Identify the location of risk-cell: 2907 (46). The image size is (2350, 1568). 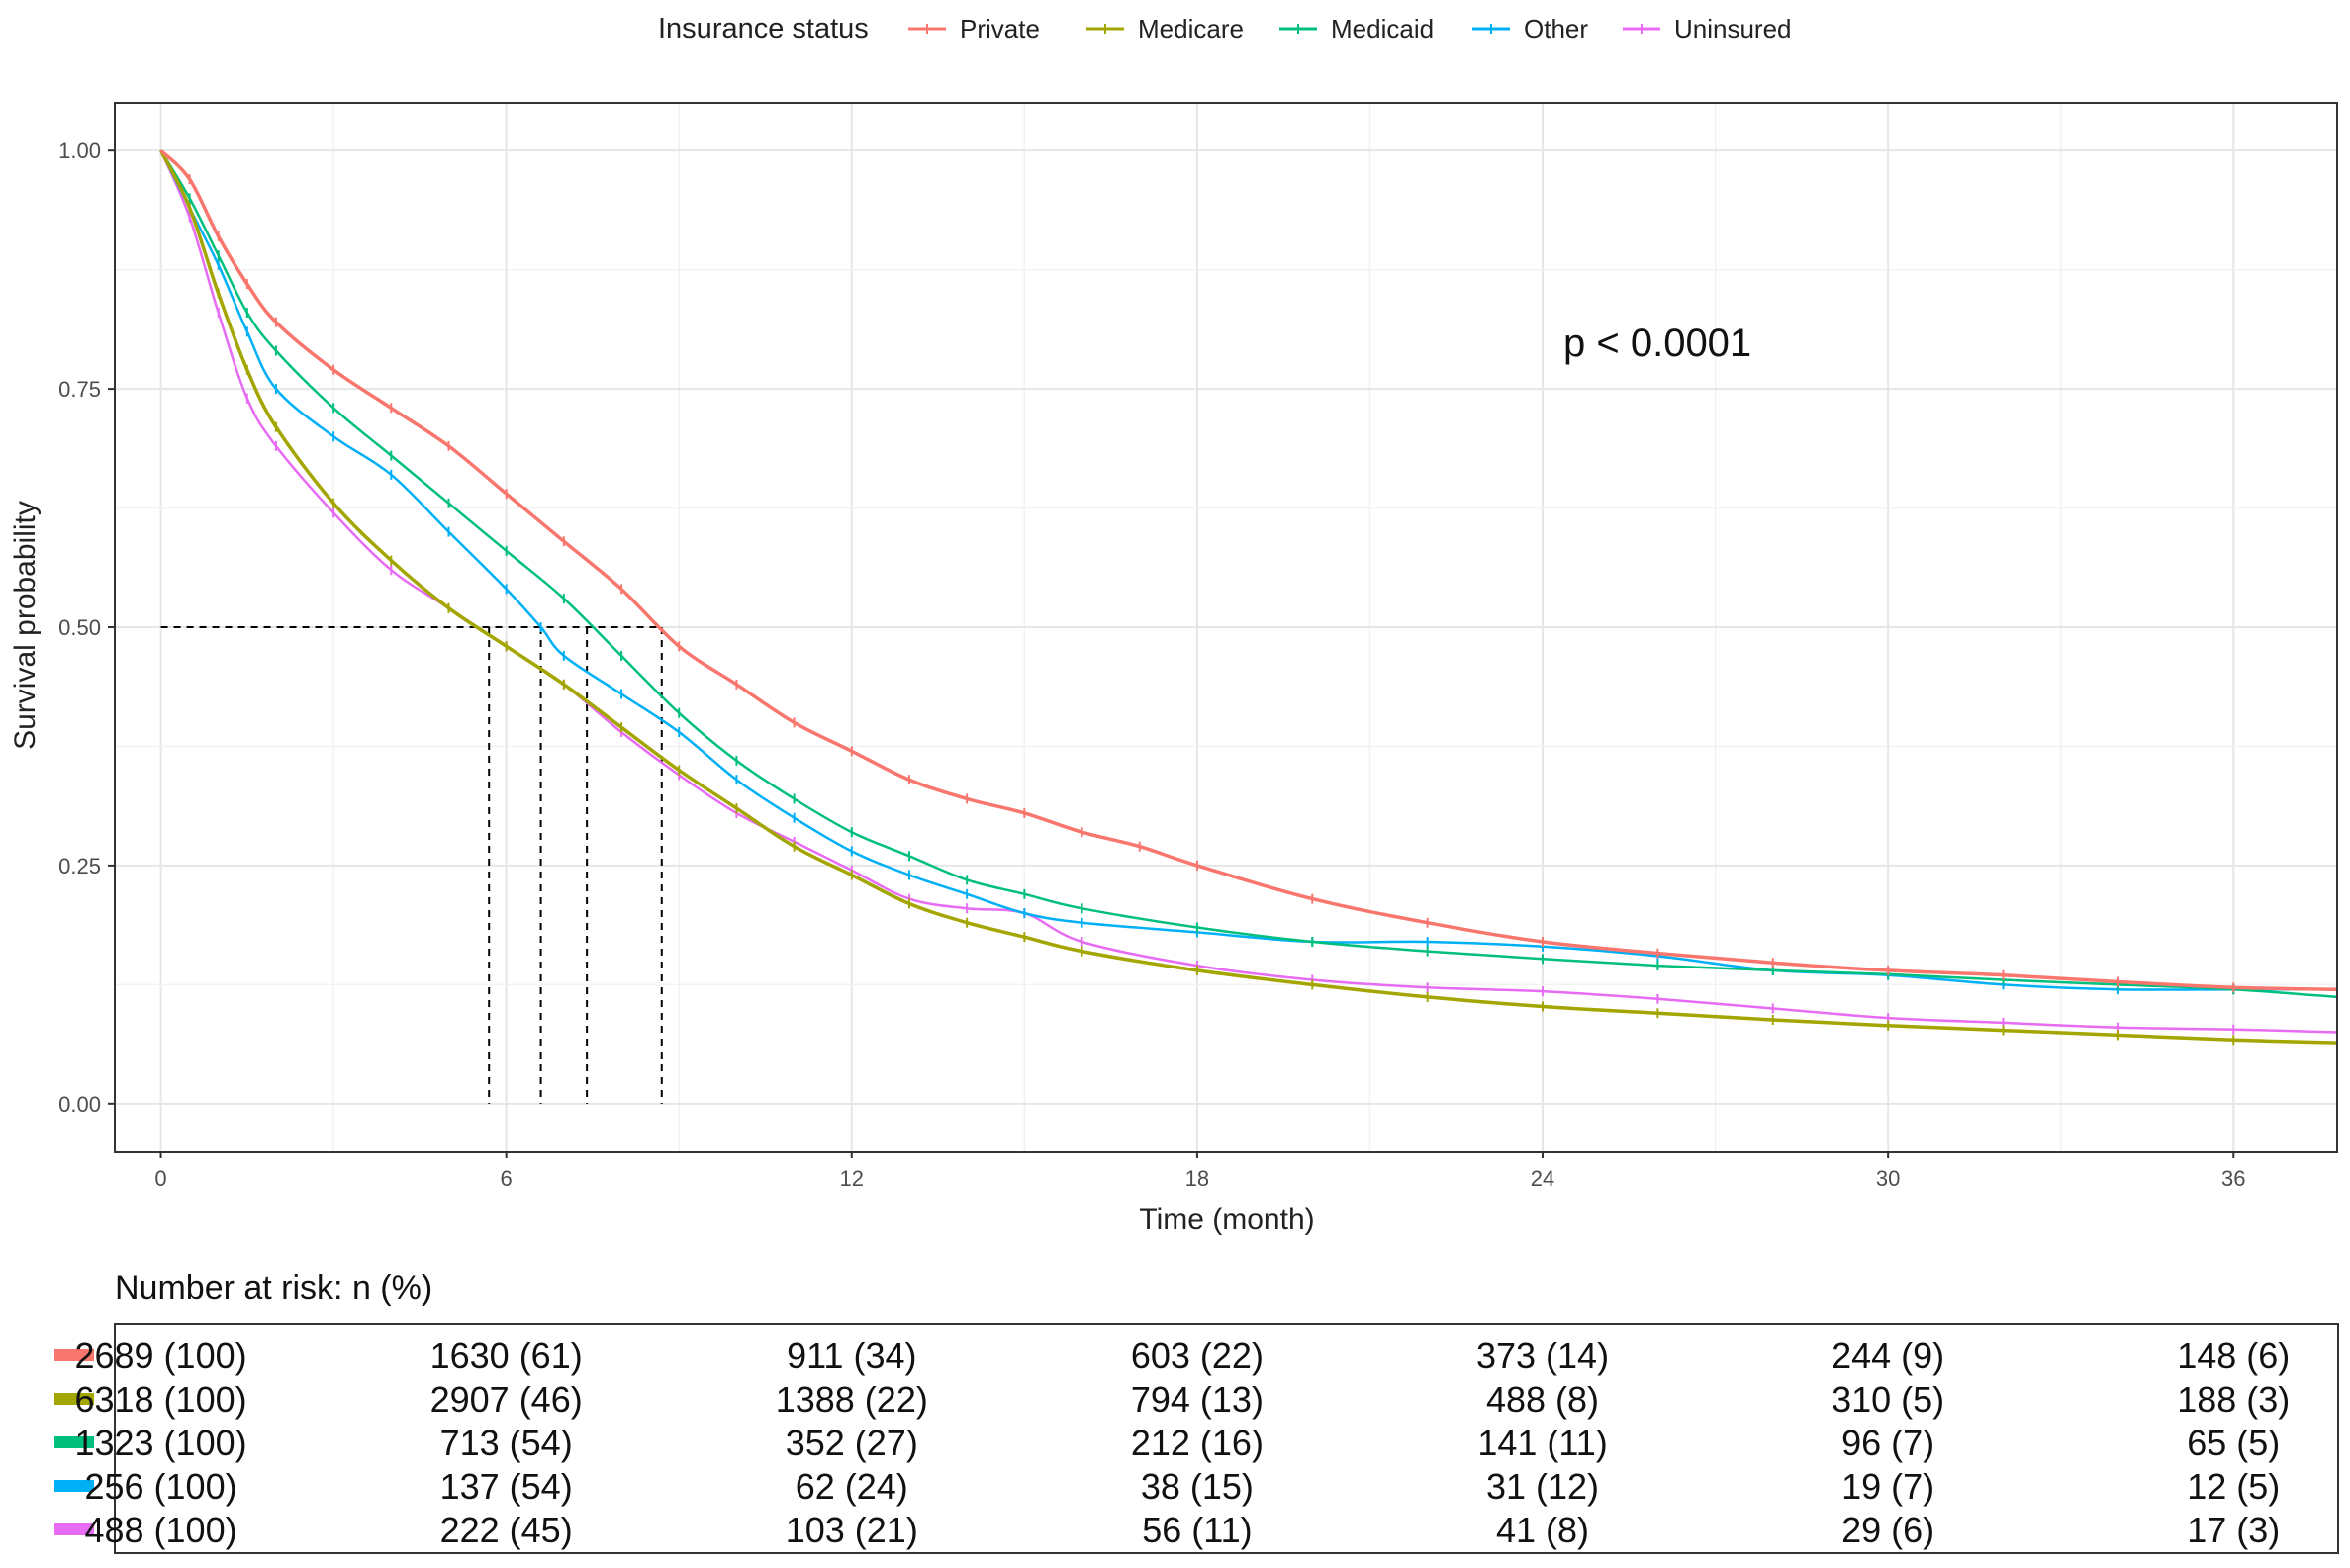
(506, 1399).